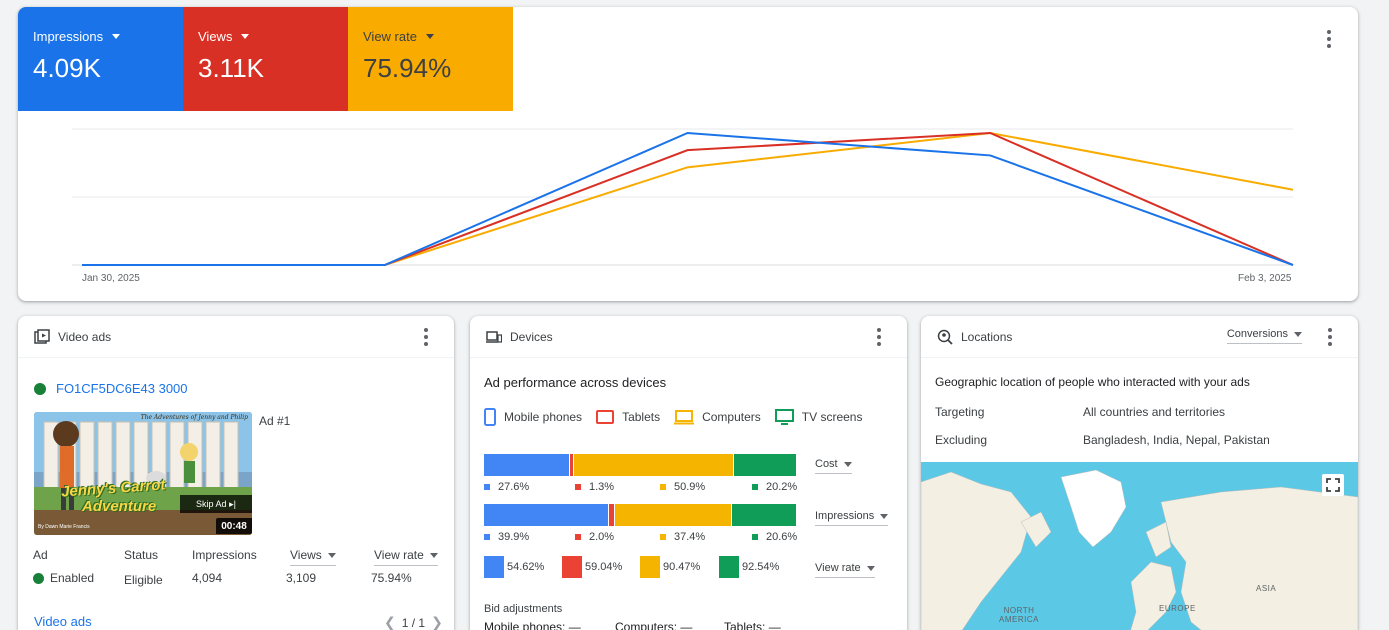 This screenshot has height=630, width=1389. I want to click on legend-tv-screens: TV screens, so click(818, 417).